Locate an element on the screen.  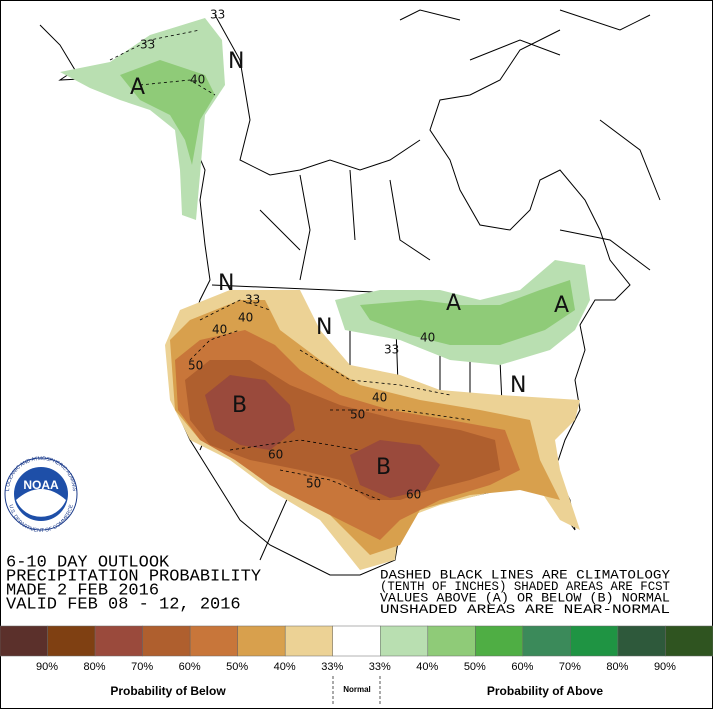
note-line: VALUES ABOVE (A) OR BELOW (B) NORMAL is located at coordinates (525, 597).